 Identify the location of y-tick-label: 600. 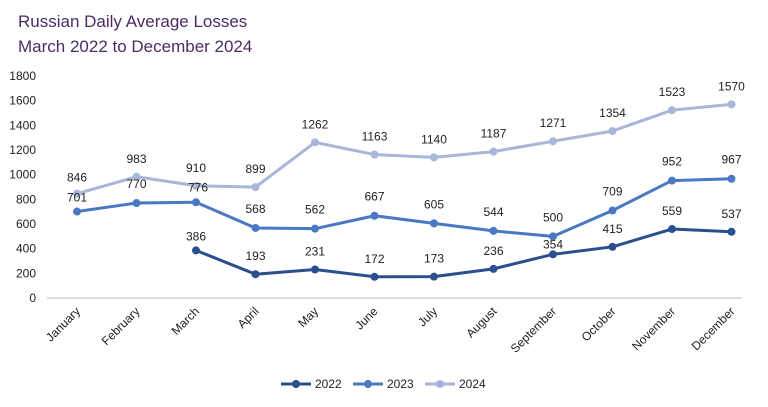
(26, 224).